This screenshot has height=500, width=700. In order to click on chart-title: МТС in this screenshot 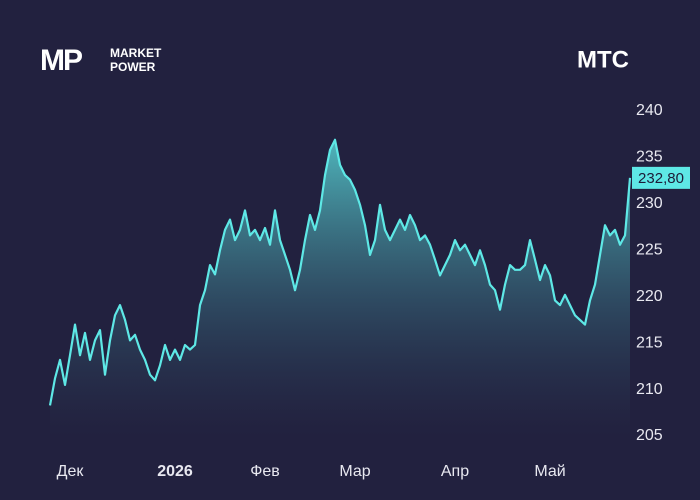, I will do `click(603, 59)`.